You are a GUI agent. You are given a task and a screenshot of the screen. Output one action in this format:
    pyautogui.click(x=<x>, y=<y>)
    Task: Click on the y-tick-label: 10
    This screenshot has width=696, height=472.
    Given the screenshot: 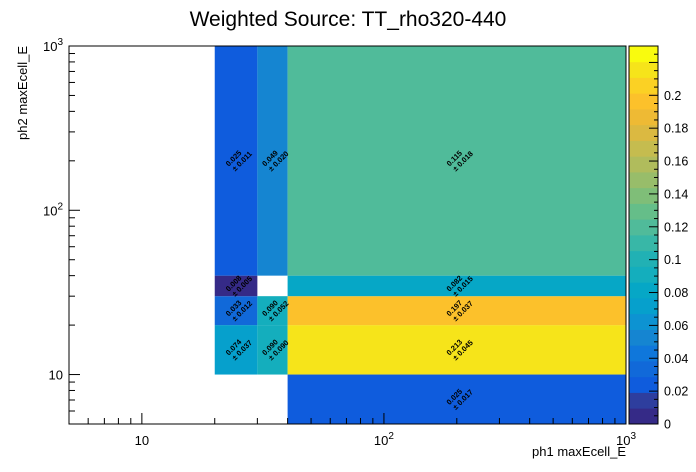 What is the action you would take?
    pyautogui.click(x=56, y=375)
    